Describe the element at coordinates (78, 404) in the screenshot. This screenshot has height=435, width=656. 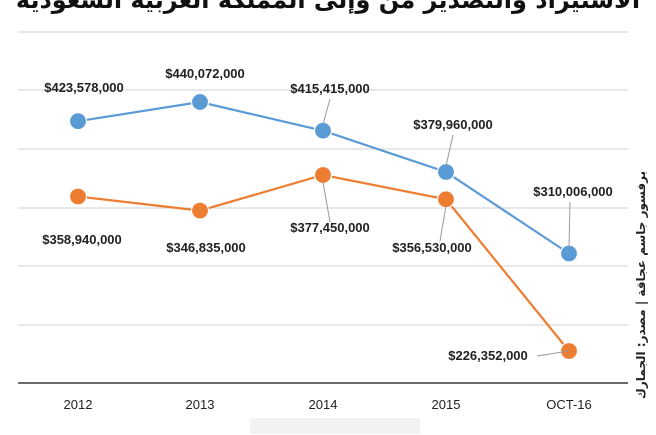
I see `x-tick-label: 2012` at that location.